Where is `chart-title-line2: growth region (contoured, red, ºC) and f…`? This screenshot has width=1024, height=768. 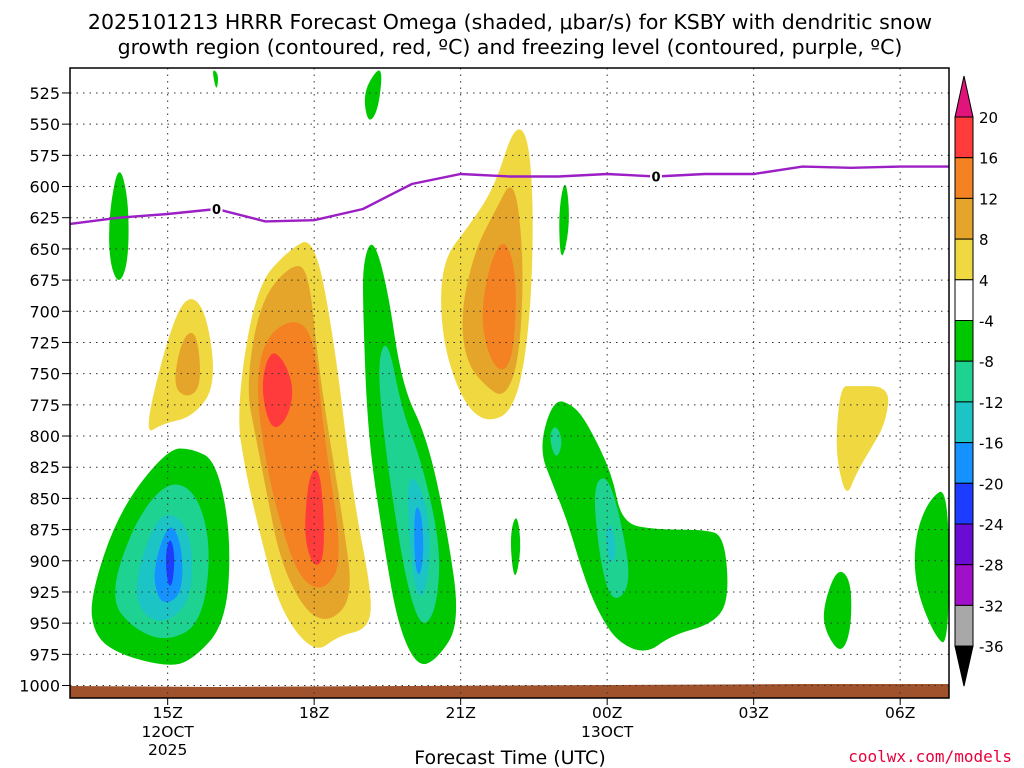
chart-title-line2: growth region (contoured, red, ºC) and f… is located at coordinates (510, 47).